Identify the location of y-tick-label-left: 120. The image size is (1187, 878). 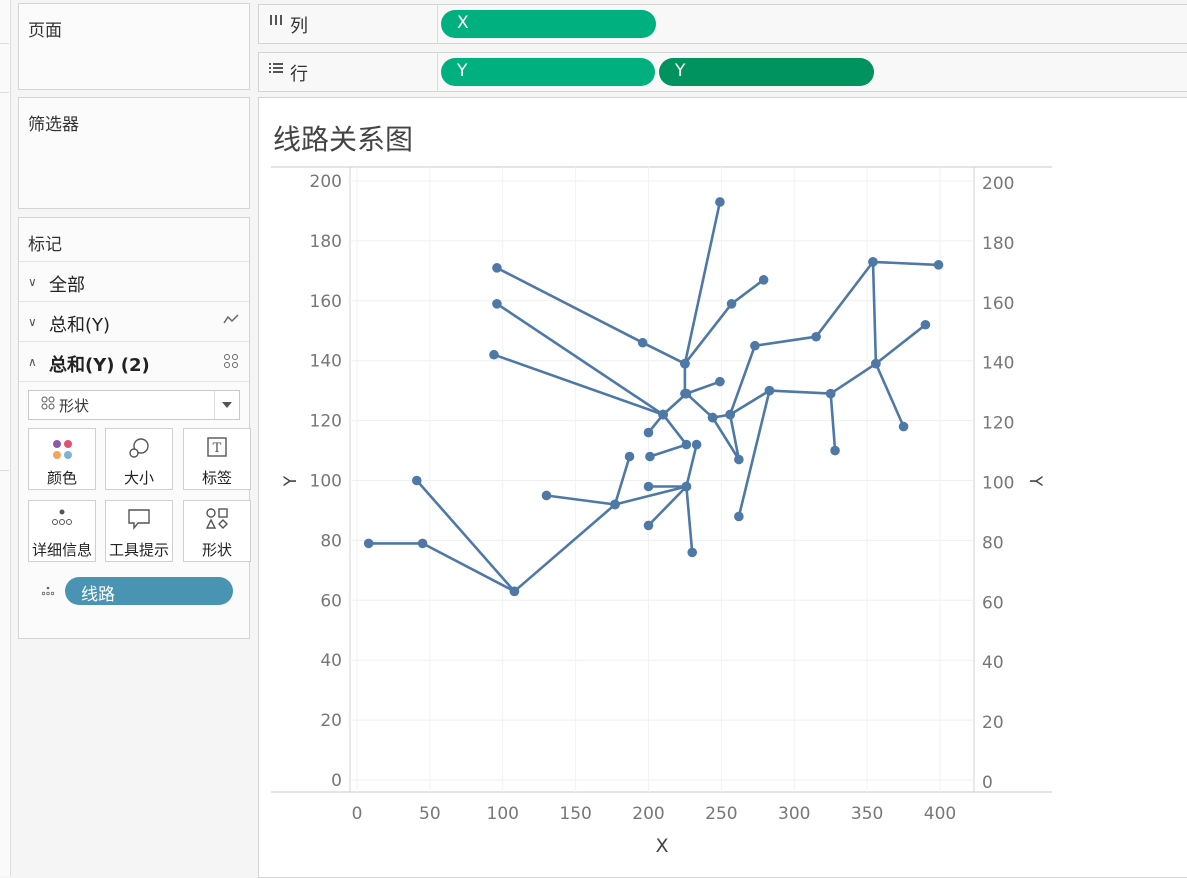
(326, 422).